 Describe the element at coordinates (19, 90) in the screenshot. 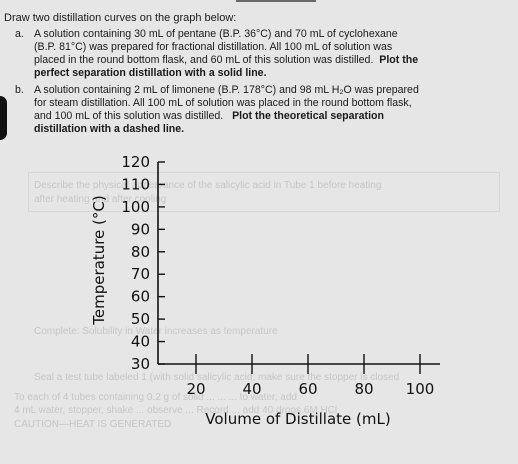

I see `question-b-marker: b.` at that location.